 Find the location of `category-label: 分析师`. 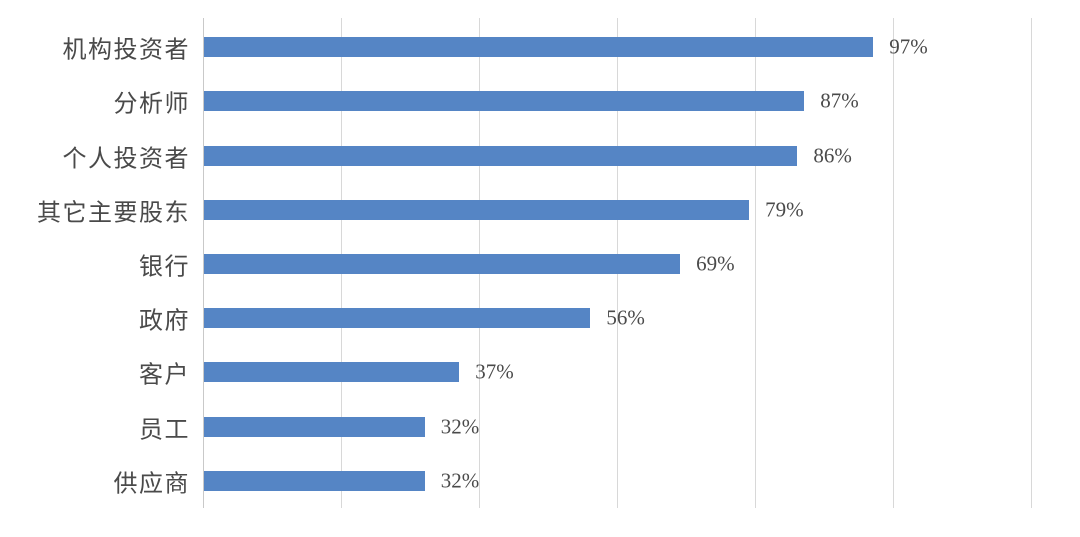

category-label: 分析师 is located at coordinates (151, 104).